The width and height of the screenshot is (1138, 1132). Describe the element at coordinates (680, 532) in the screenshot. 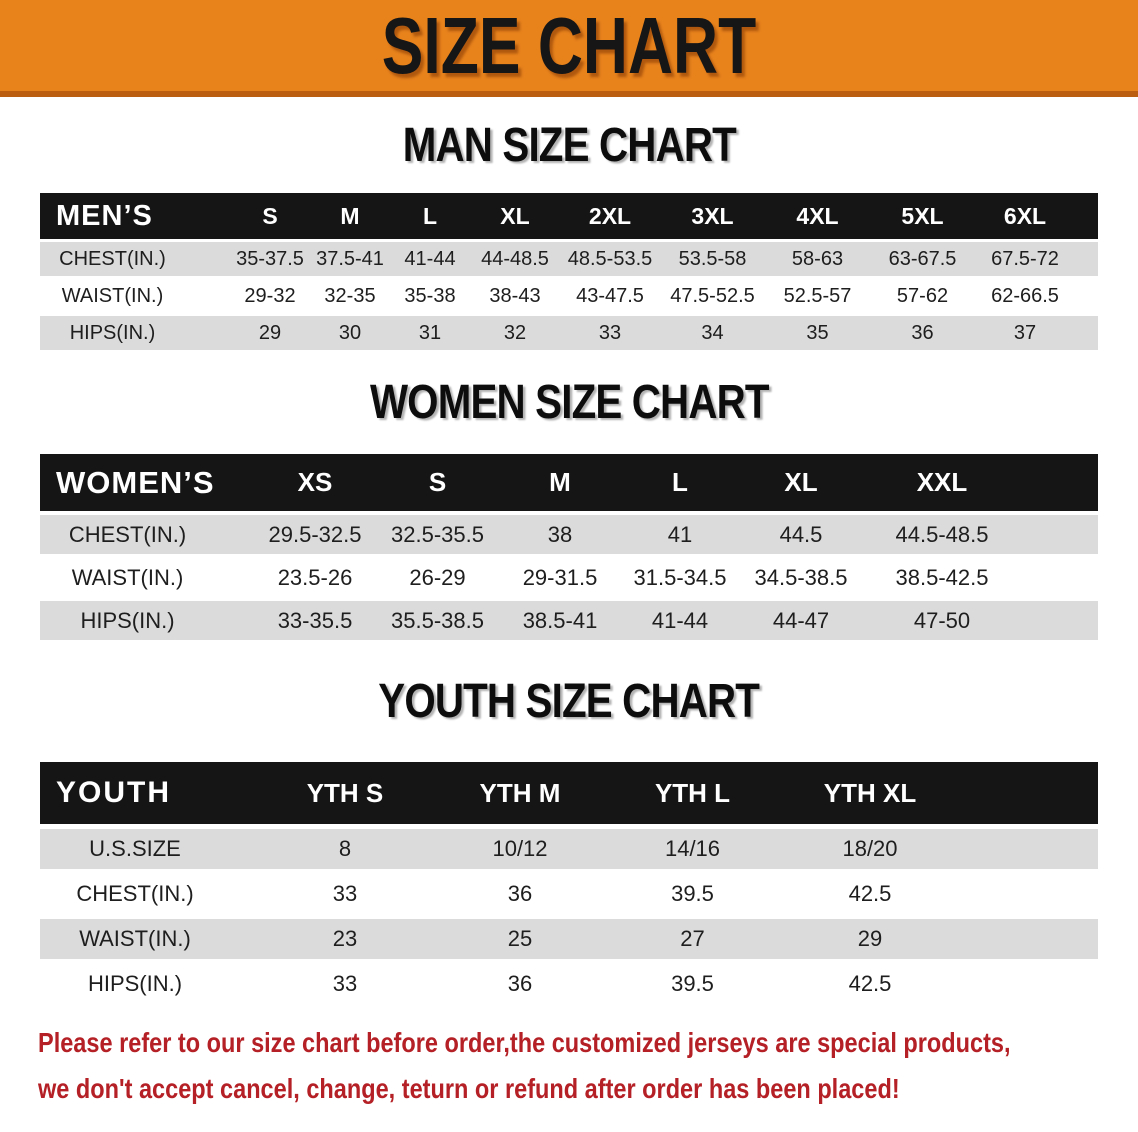

I see `table-cell: 41` at that location.